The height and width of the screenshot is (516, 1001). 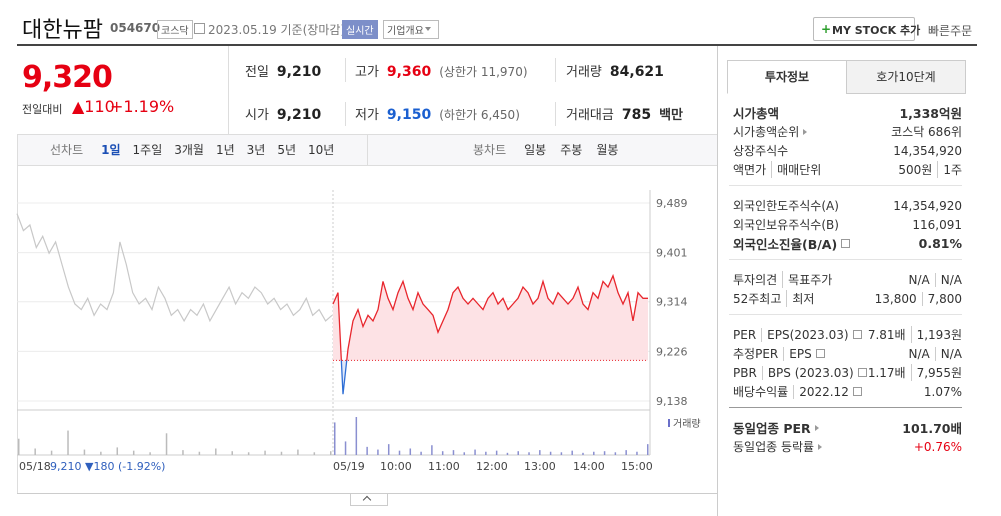 What do you see at coordinates (636, 72) in the screenshot?
I see `summary-value: 84,621` at bounding box center [636, 72].